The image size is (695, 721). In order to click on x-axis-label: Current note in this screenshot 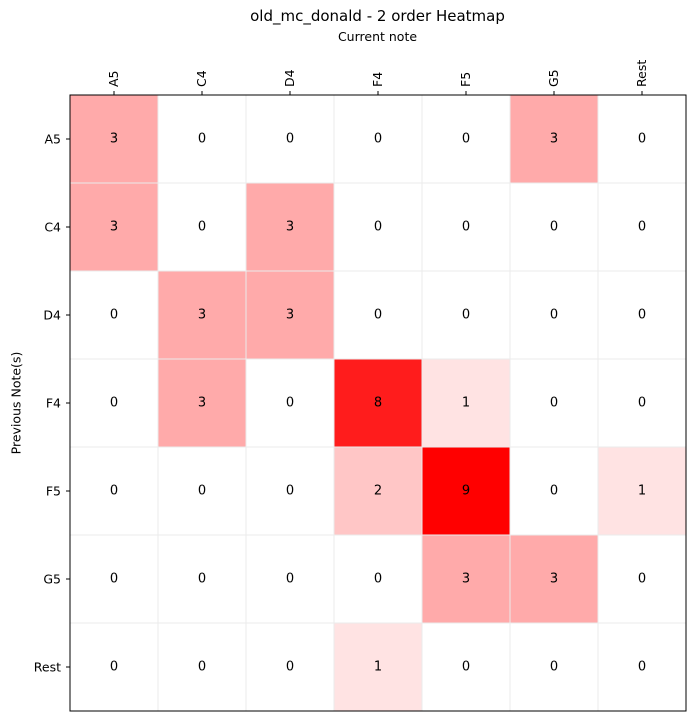, I will do `click(377, 36)`.